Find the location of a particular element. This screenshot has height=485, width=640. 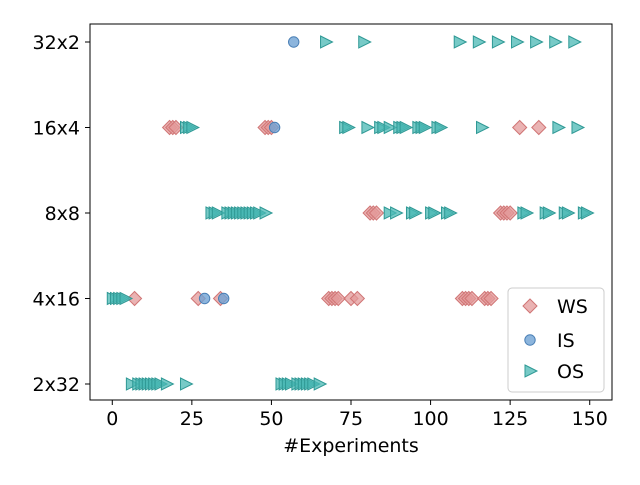

x-axis-label: #Experiments is located at coordinates (351, 446).